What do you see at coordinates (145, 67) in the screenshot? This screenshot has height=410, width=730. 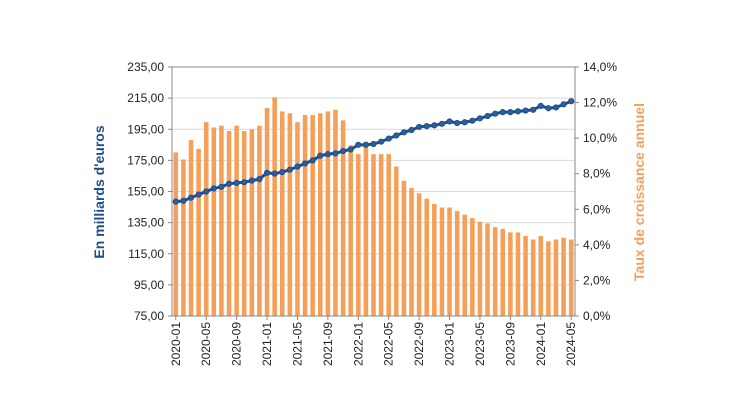 I see `y-tick-label: 235,00` at bounding box center [145, 67].